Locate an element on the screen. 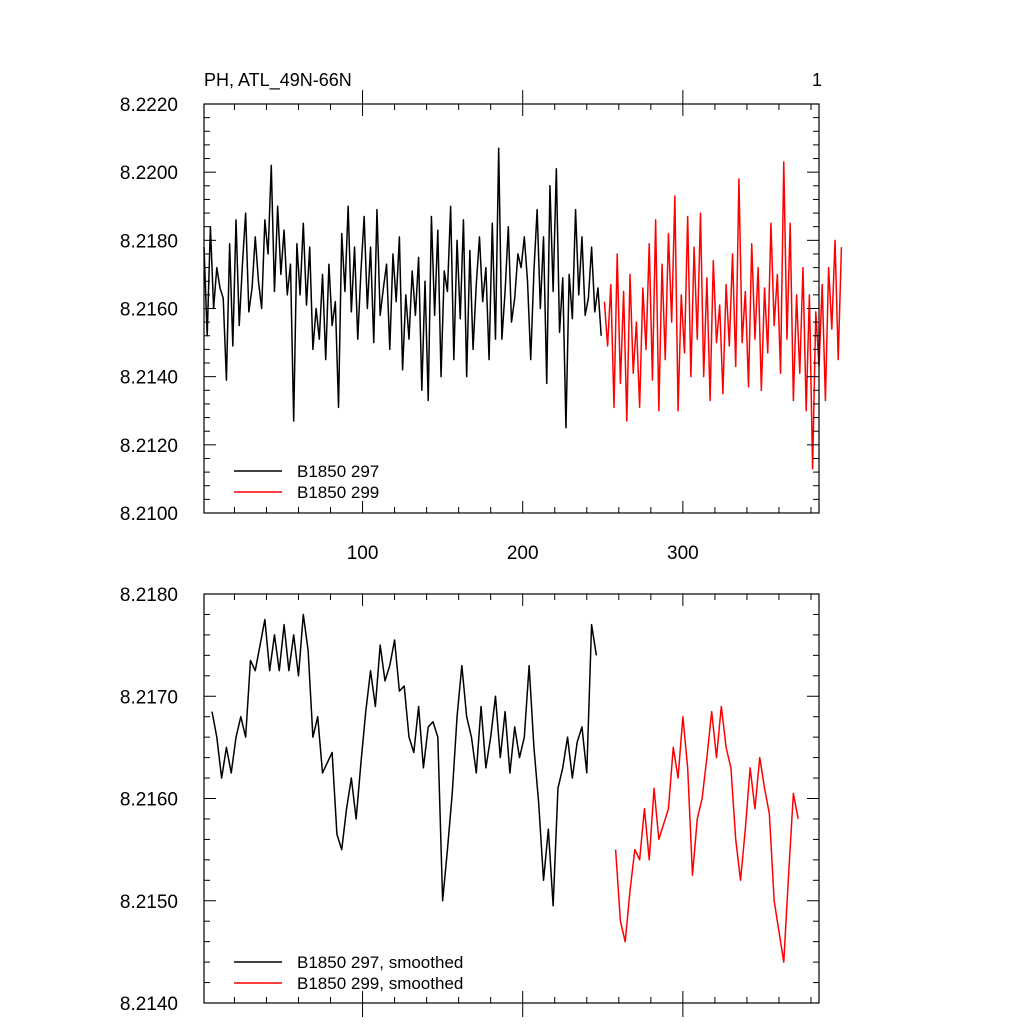 The width and height of the screenshot is (1024, 1029). top-y-tick-label: 8.2100 is located at coordinates (149, 514).